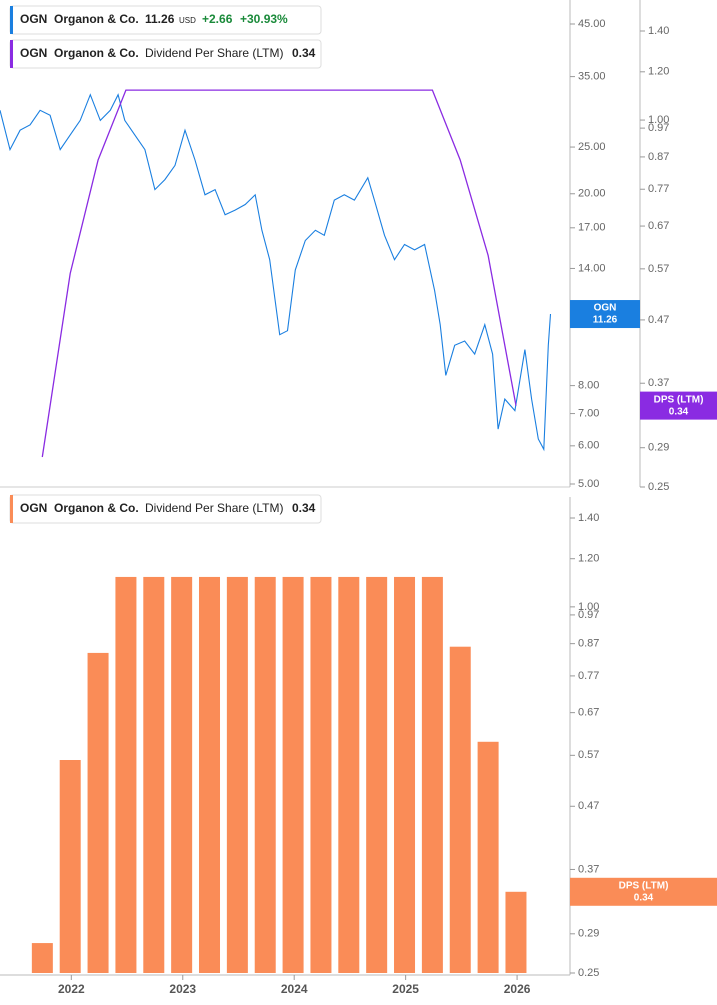  Describe the element at coordinates (217, 19) in the screenshot. I see `legend-change: +2.66` at that location.